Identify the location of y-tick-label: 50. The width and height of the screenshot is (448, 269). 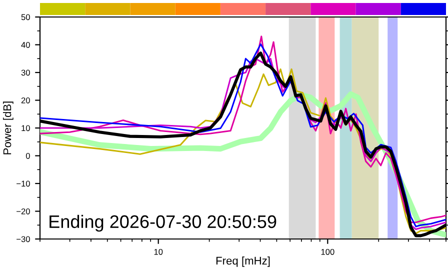
(25, 17).